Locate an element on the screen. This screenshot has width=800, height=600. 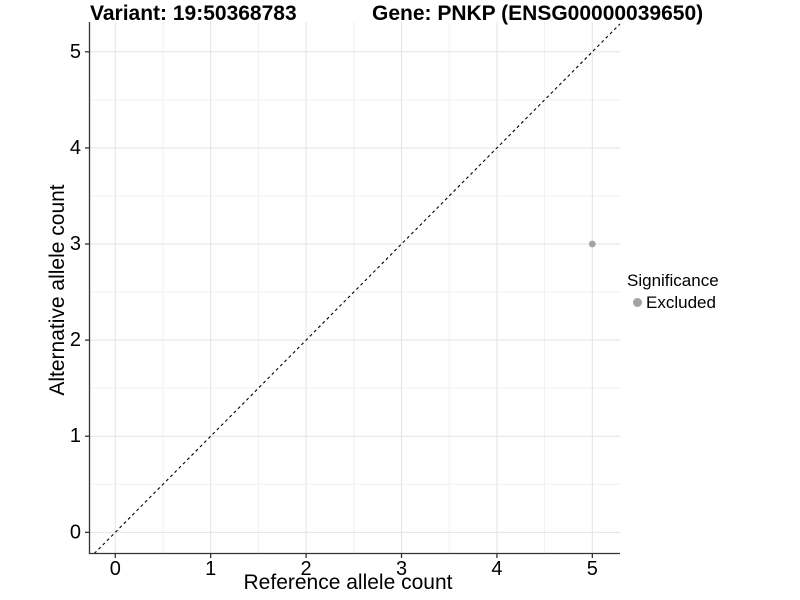
legend-item-label: Excluded is located at coordinates (681, 303).